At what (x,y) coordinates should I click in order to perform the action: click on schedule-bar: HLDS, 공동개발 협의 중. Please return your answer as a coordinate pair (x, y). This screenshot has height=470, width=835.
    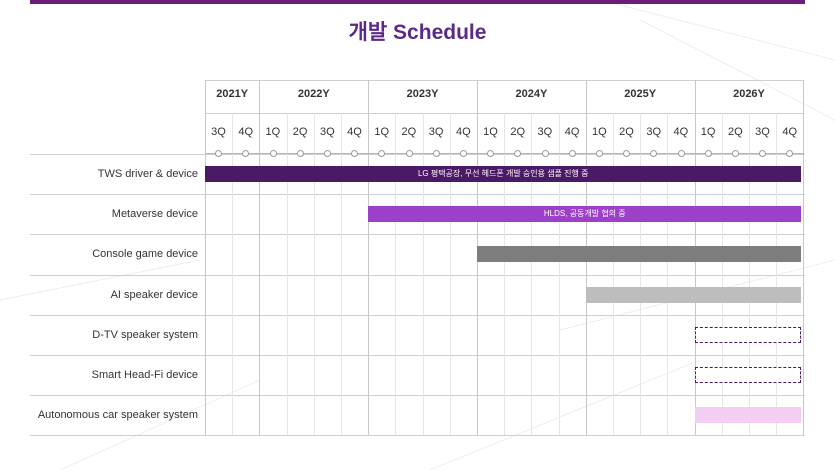
    Looking at the image, I should click on (585, 214).